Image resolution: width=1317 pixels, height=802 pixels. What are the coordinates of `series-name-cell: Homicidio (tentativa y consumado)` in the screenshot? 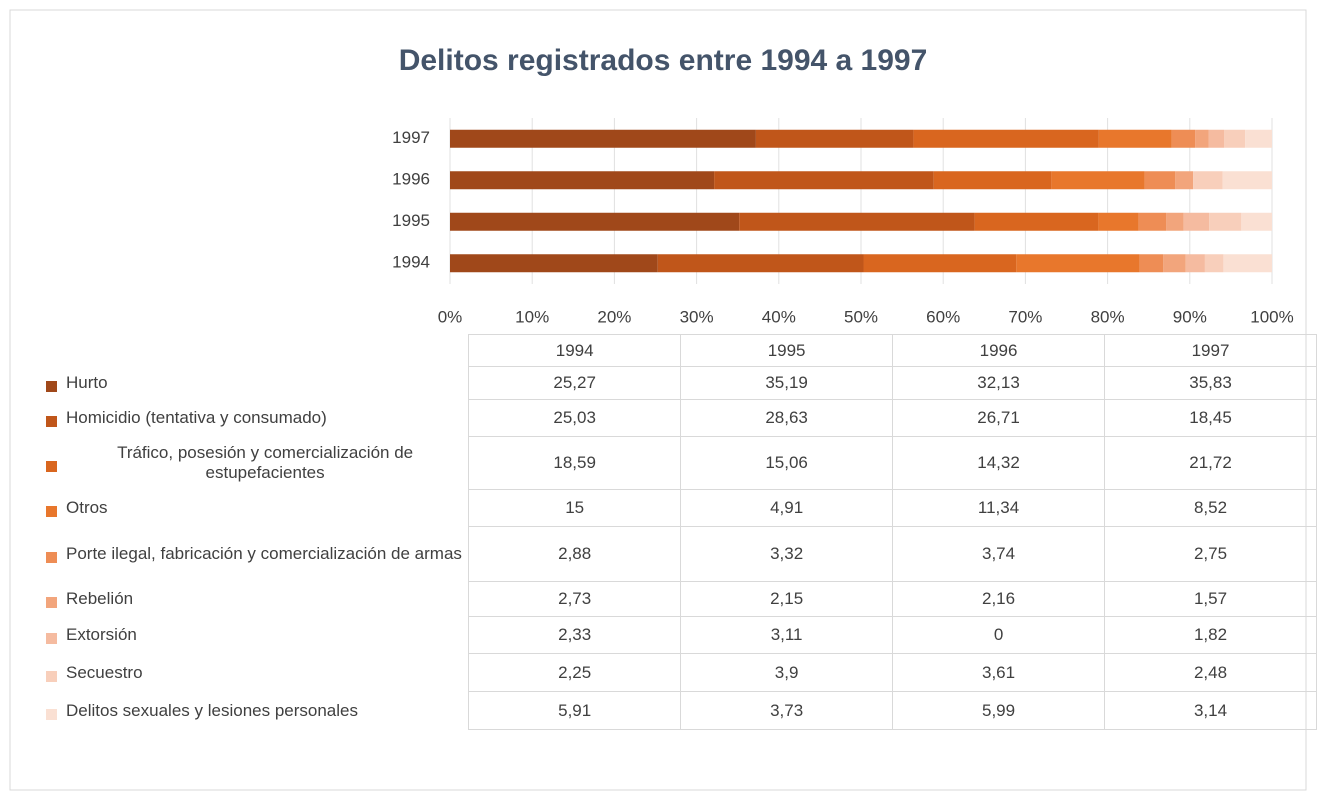 It's located at (252, 418).